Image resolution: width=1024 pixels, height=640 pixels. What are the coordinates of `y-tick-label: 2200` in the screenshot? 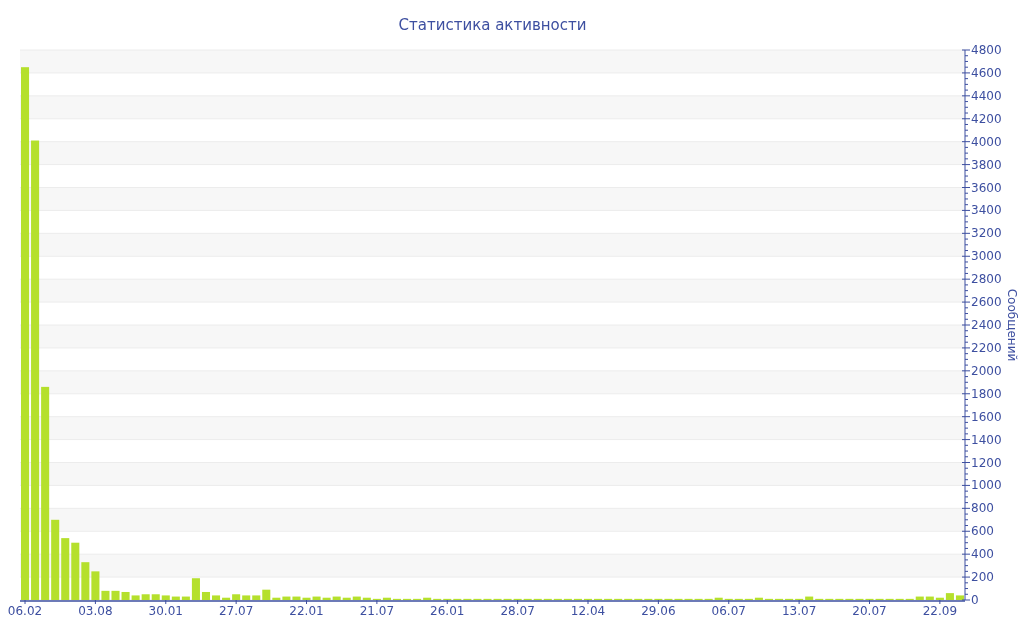 It's located at (986, 347).